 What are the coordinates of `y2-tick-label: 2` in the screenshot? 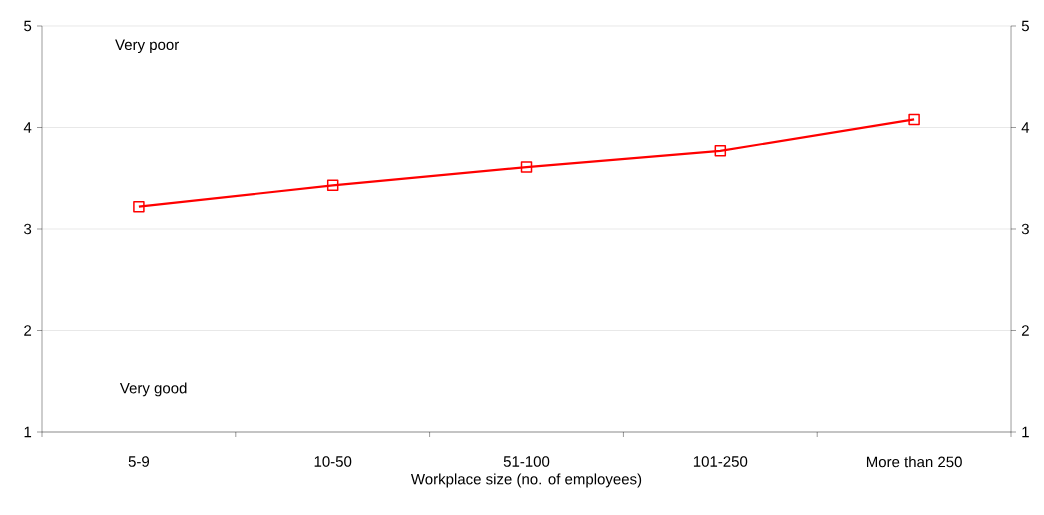 It's located at (1025, 330).